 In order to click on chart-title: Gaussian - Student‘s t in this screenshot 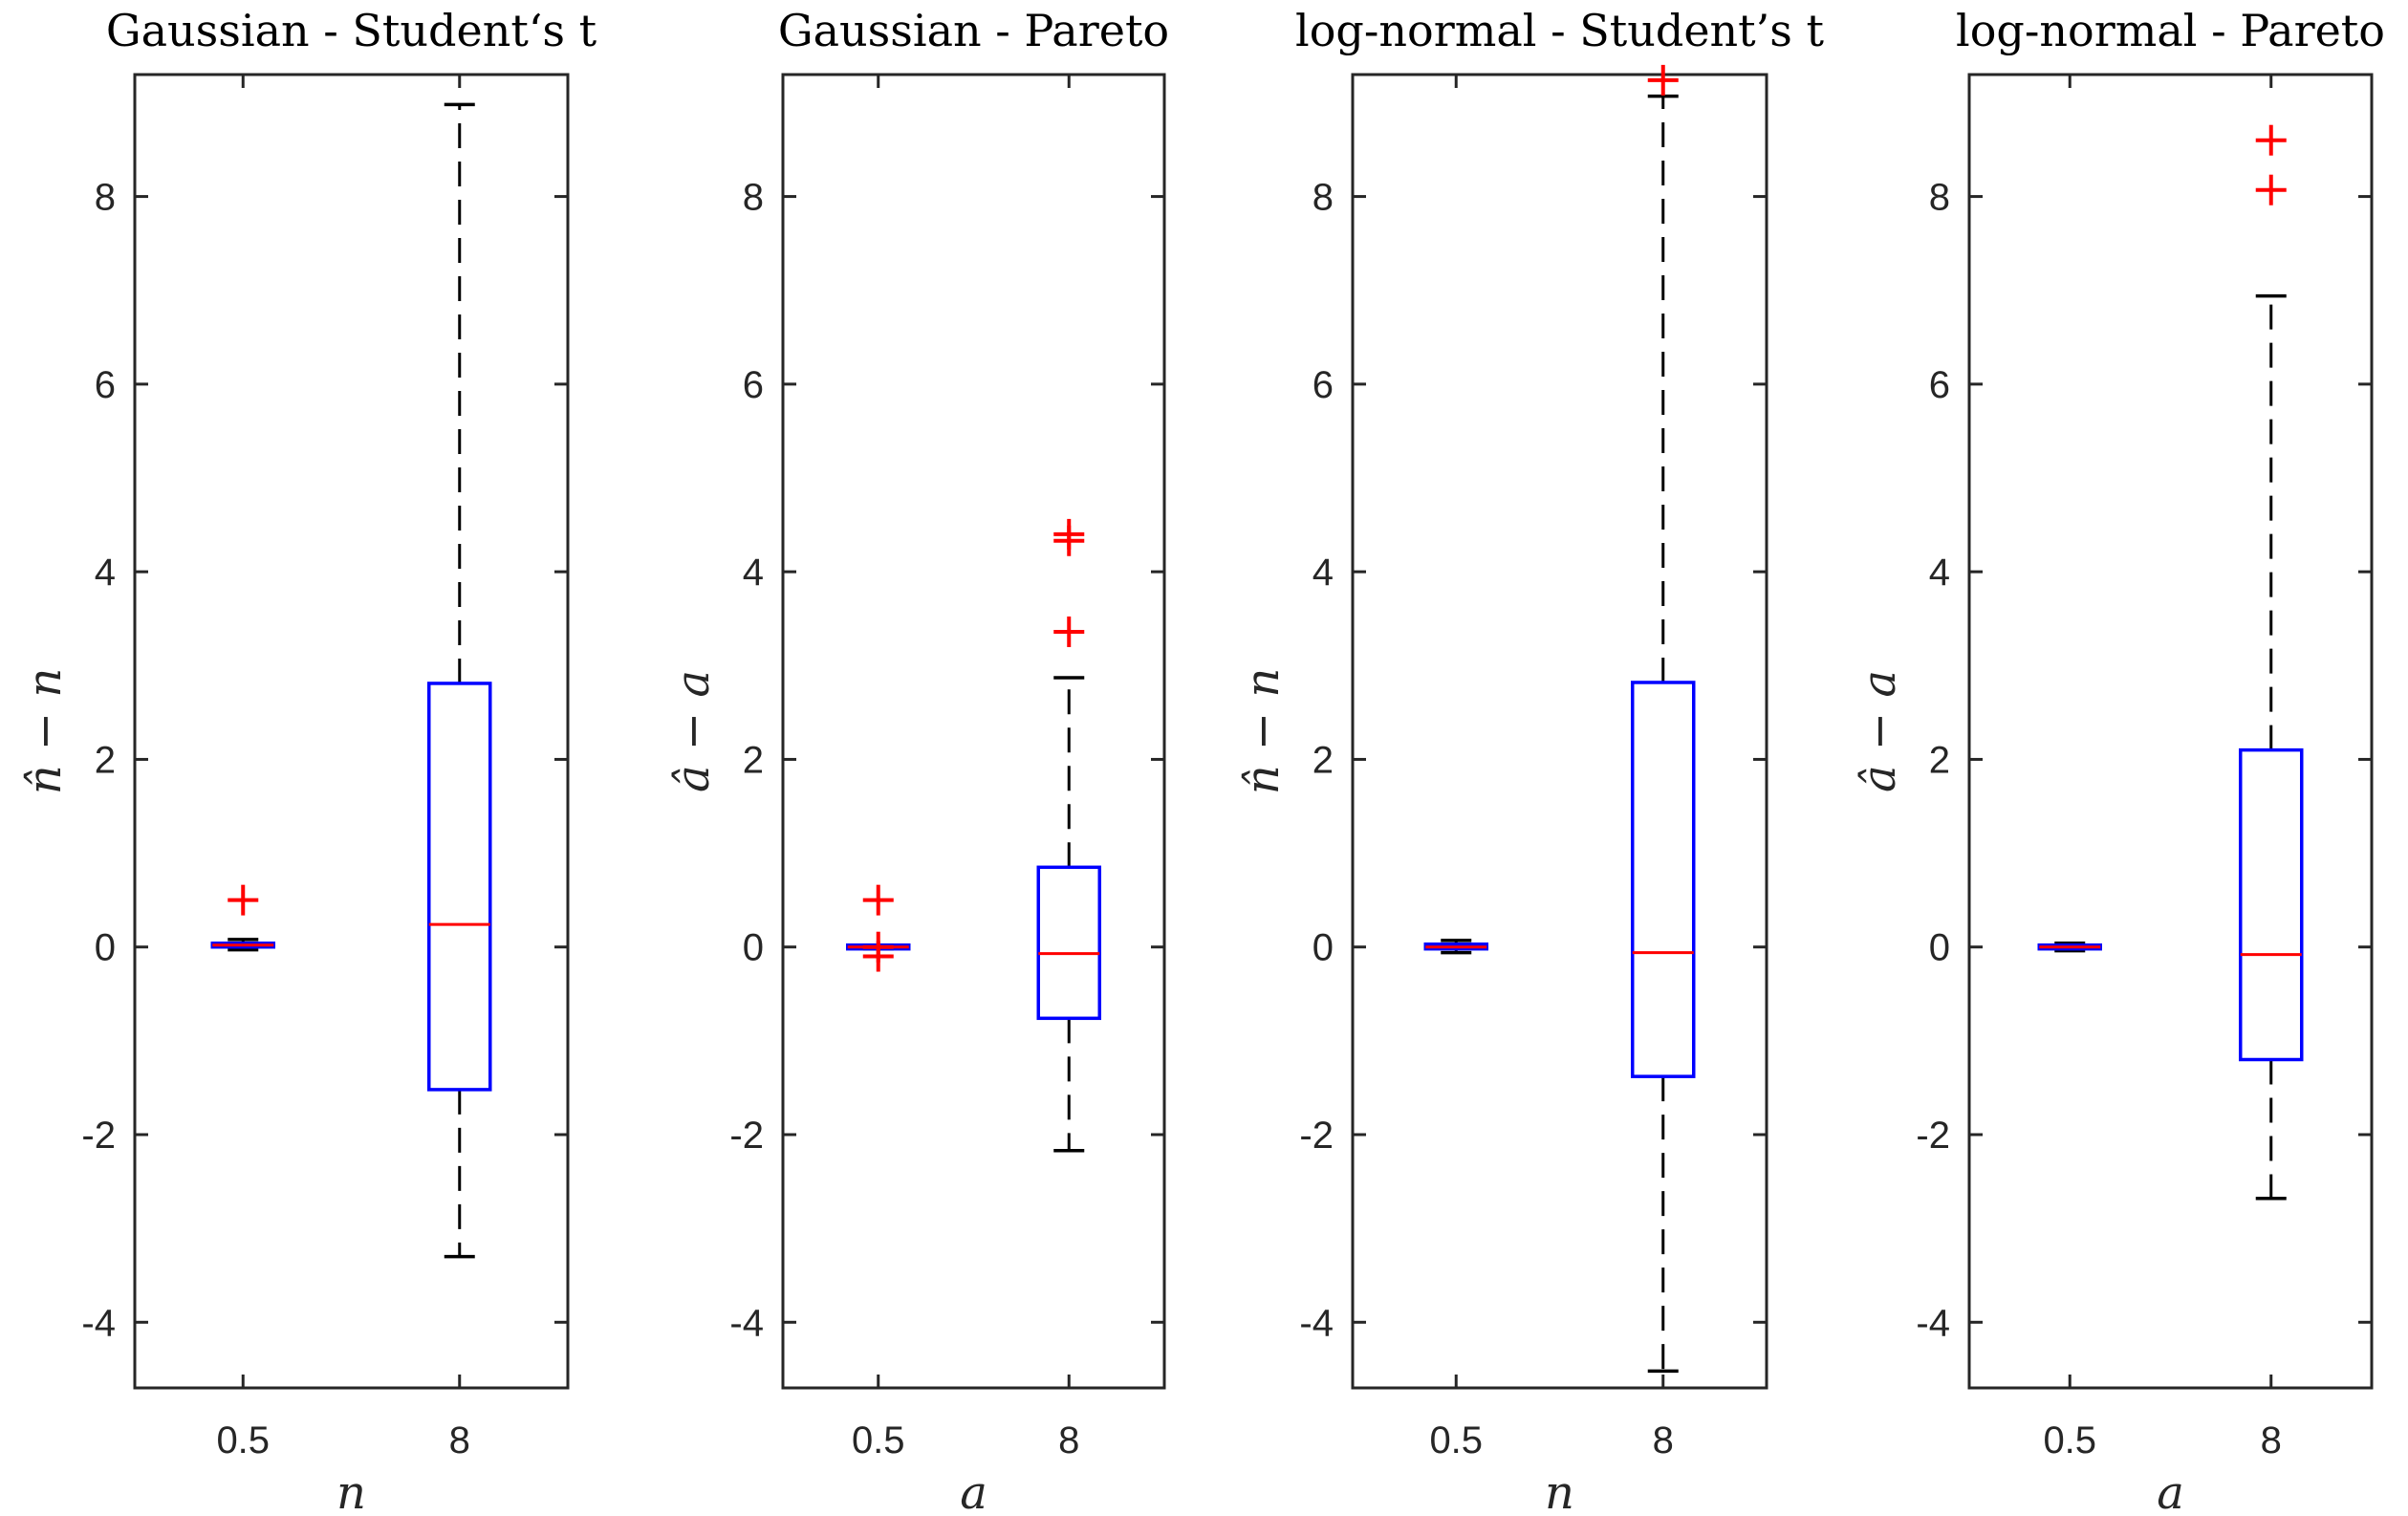, I will do `click(351, 30)`.